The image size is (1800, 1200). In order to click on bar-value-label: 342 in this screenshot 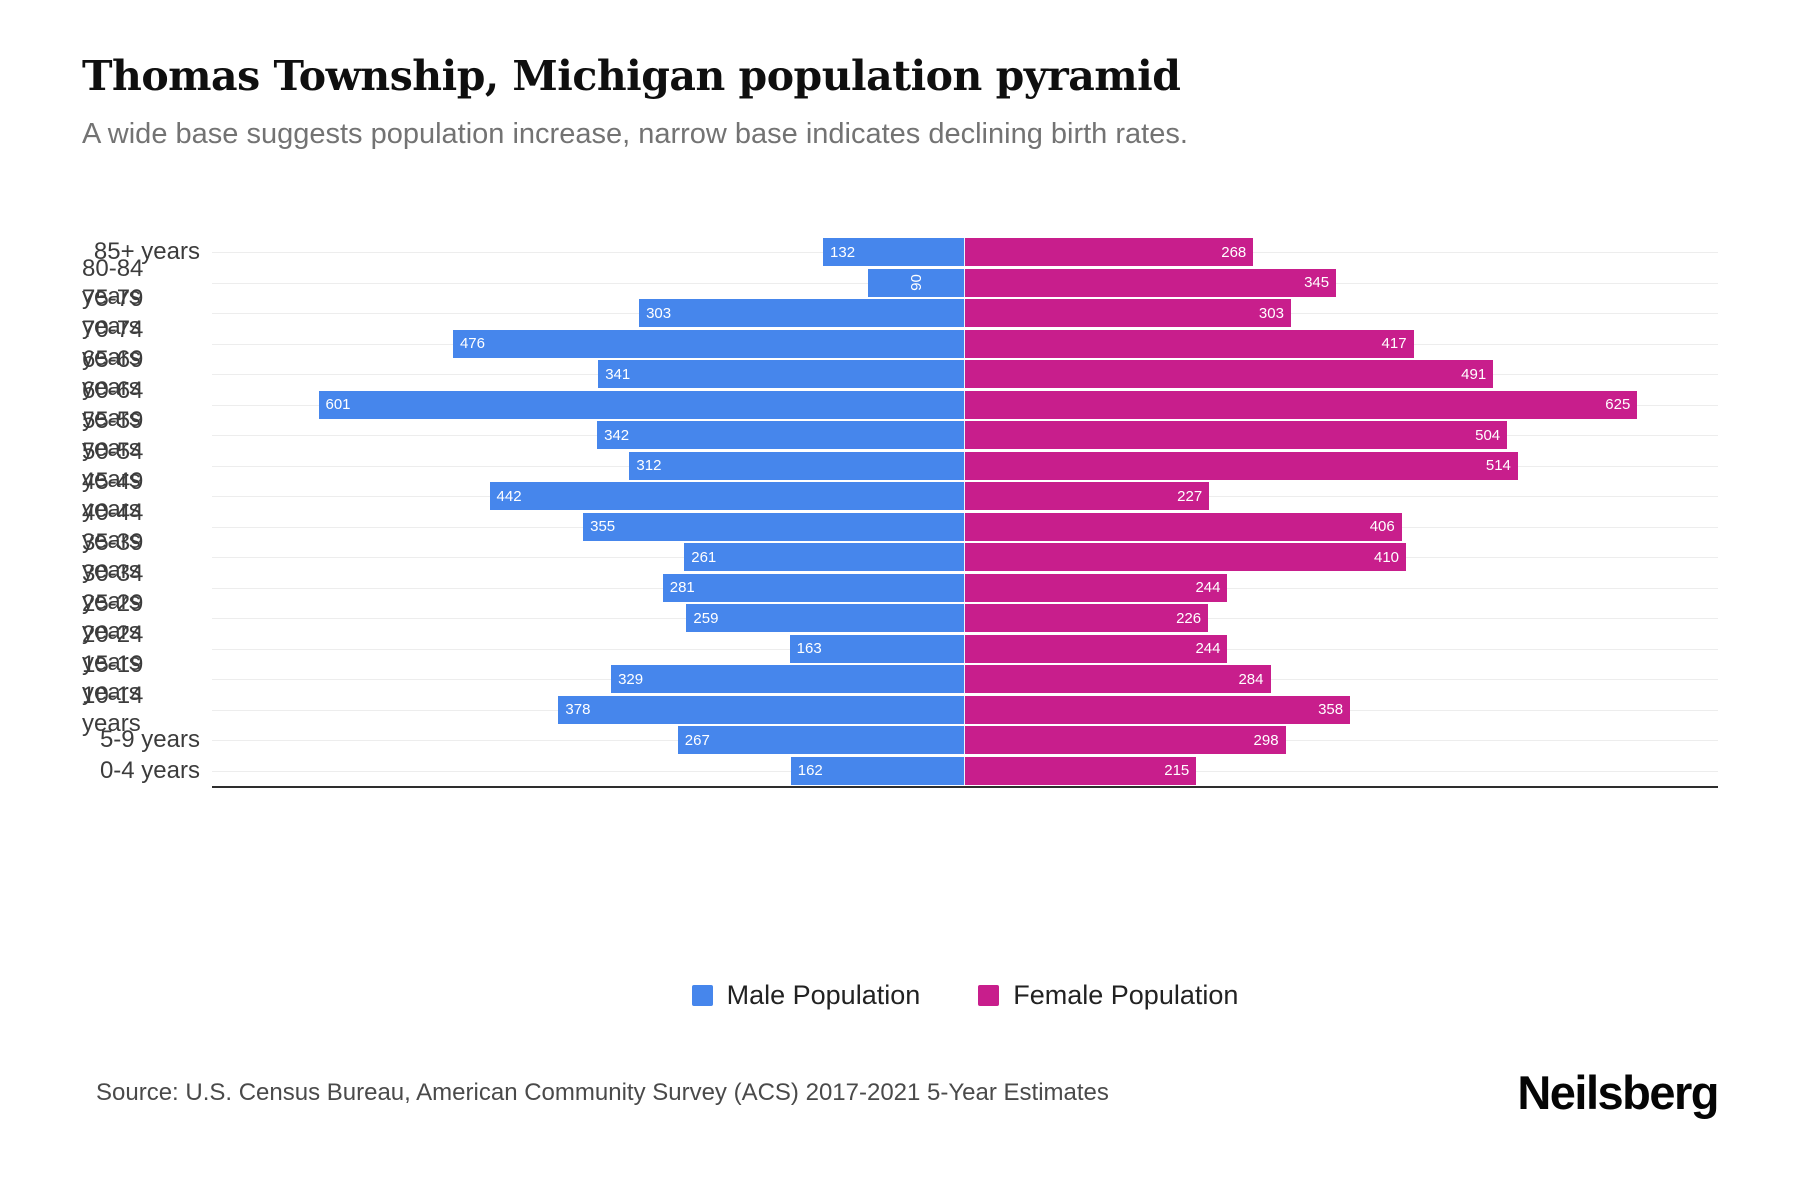, I will do `click(617, 435)`.